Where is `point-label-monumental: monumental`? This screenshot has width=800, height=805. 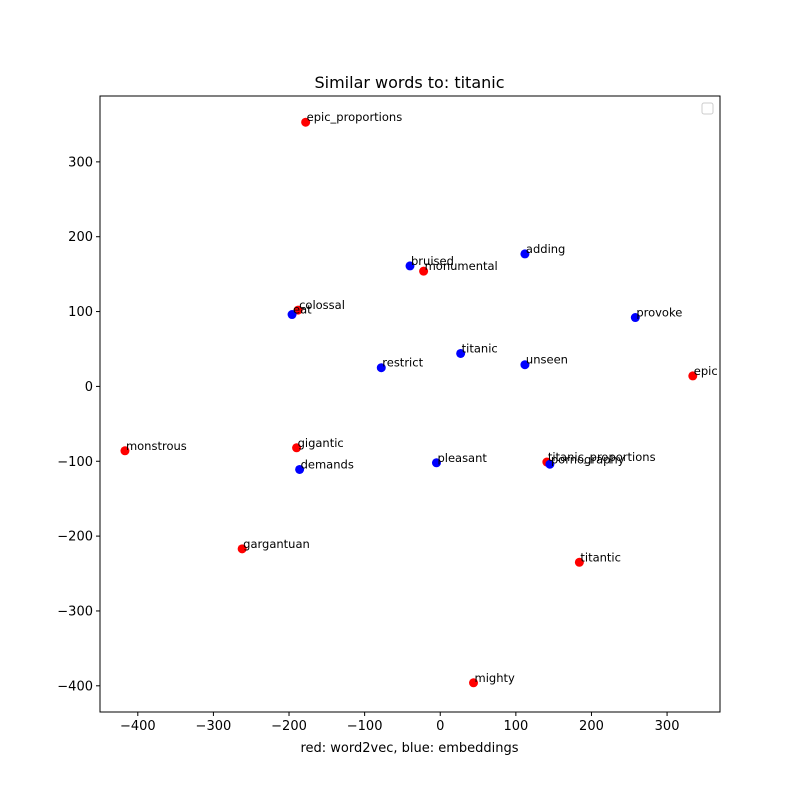
point-label-monumental: monumental is located at coordinates (461, 266).